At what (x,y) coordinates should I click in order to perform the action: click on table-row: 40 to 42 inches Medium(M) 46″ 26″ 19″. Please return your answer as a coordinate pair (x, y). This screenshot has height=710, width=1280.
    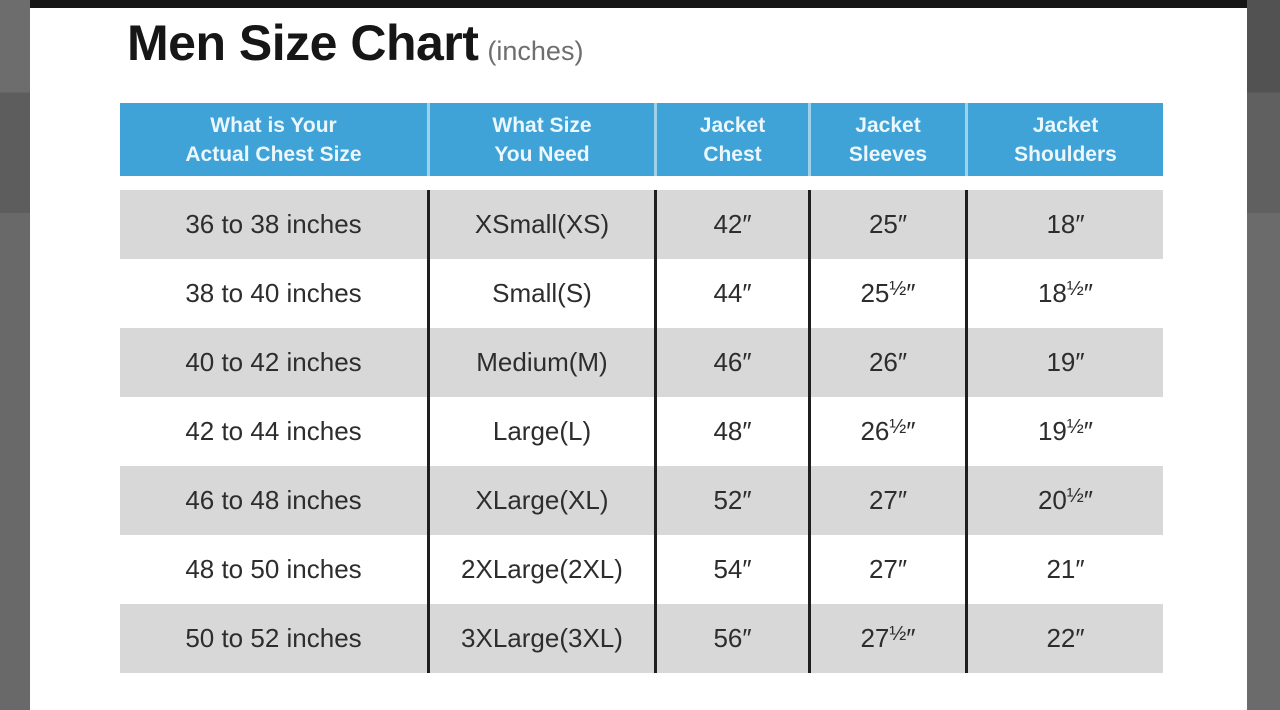
    Looking at the image, I should click on (641, 362).